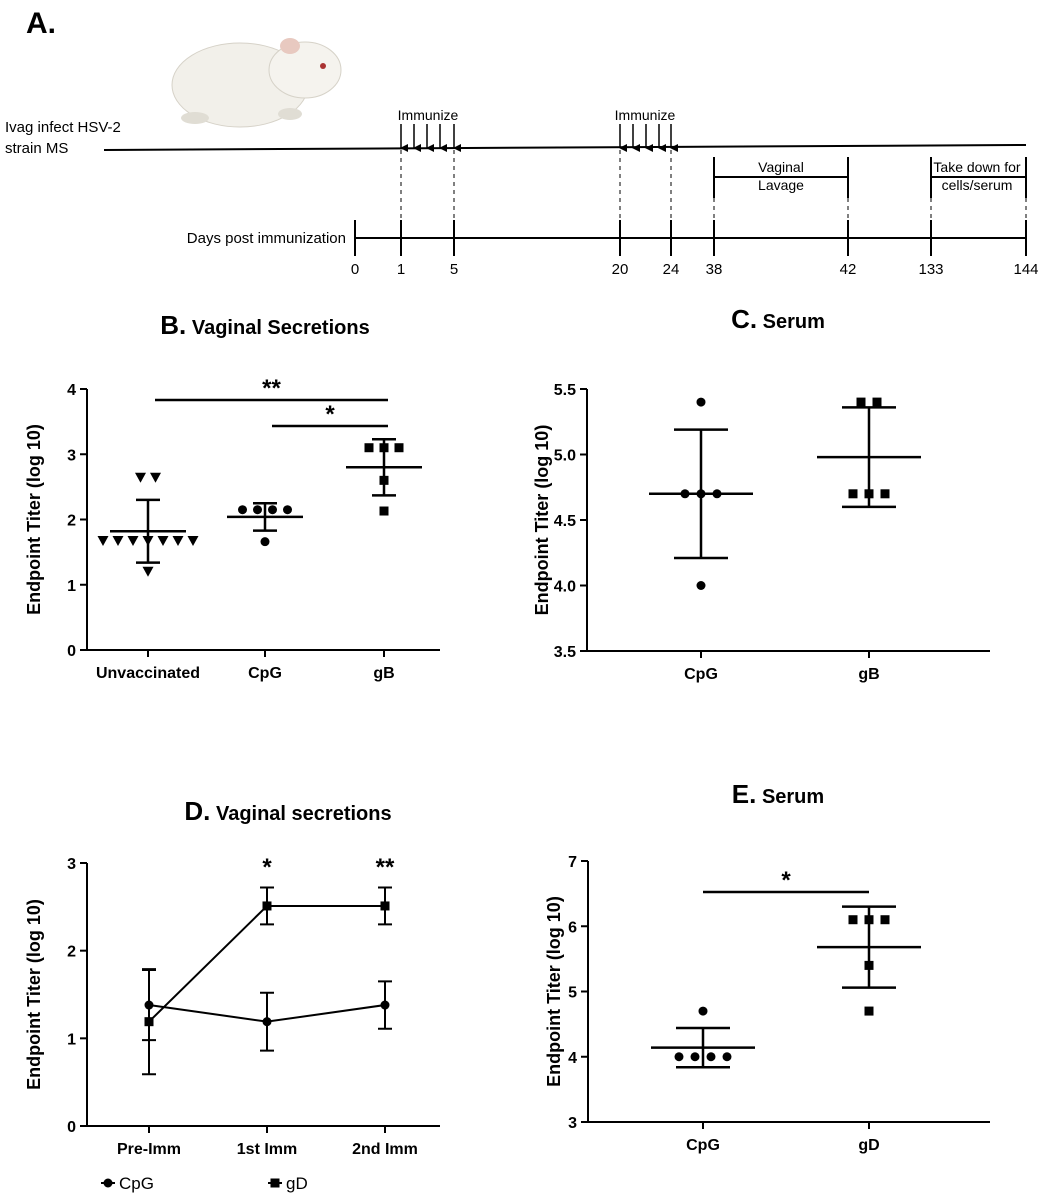  What do you see at coordinates (136, 1183) in the screenshot?
I see `legend-label: CpG` at bounding box center [136, 1183].